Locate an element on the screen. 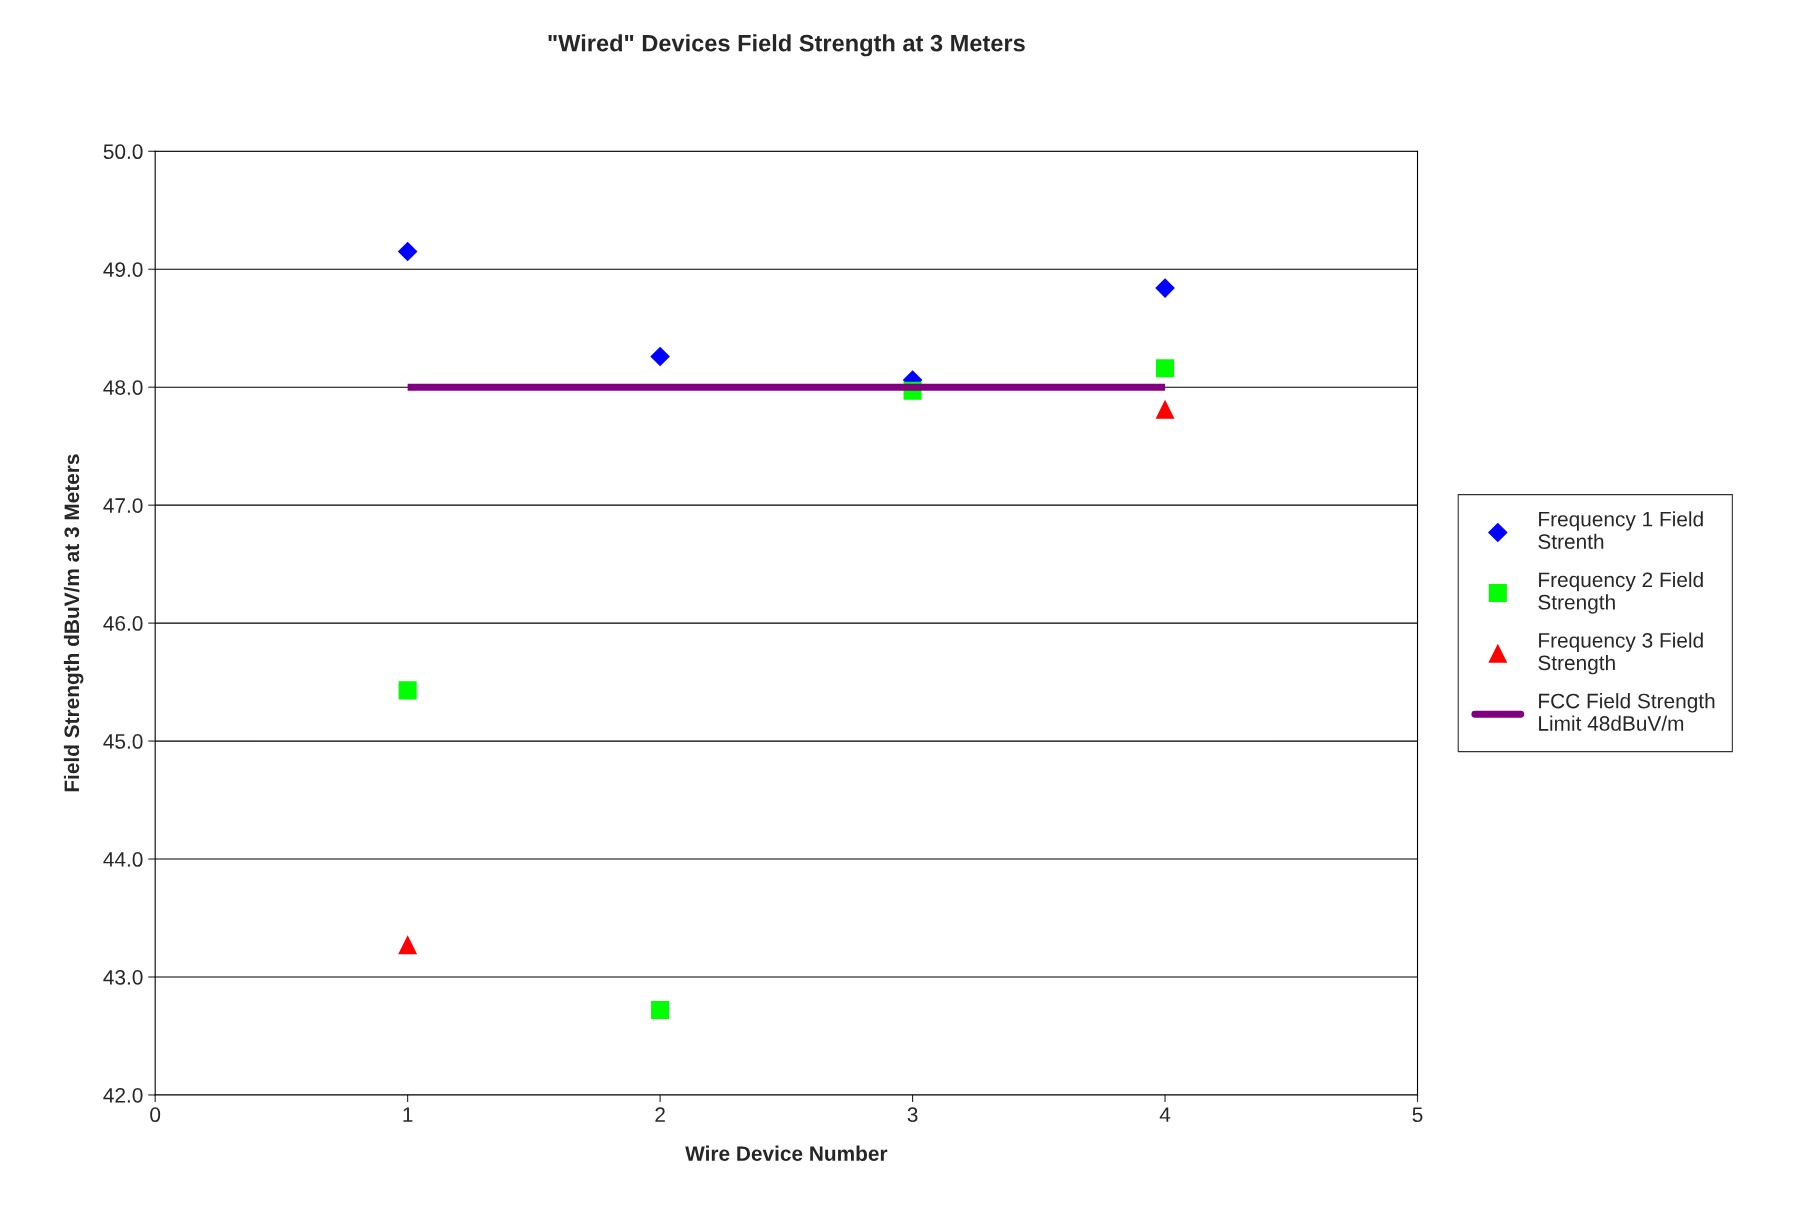  x-tick-label: 1 is located at coordinates (408, 1114).